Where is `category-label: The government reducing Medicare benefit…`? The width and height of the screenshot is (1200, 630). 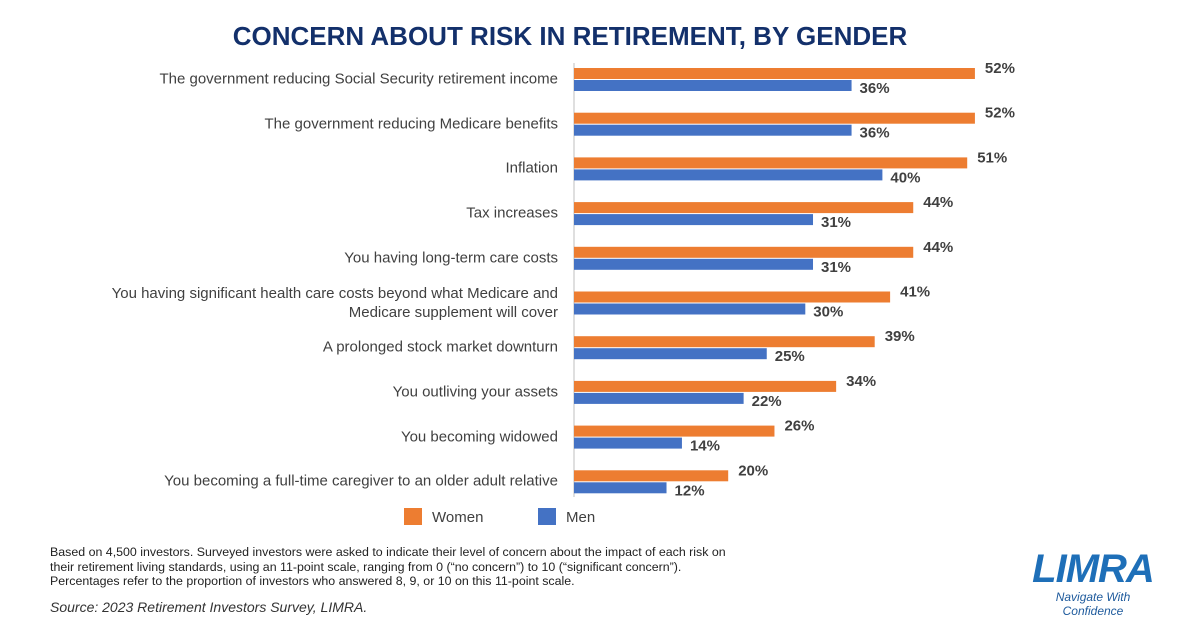 category-label: The government reducing Medicare benefit… is located at coordinates (411, 124).